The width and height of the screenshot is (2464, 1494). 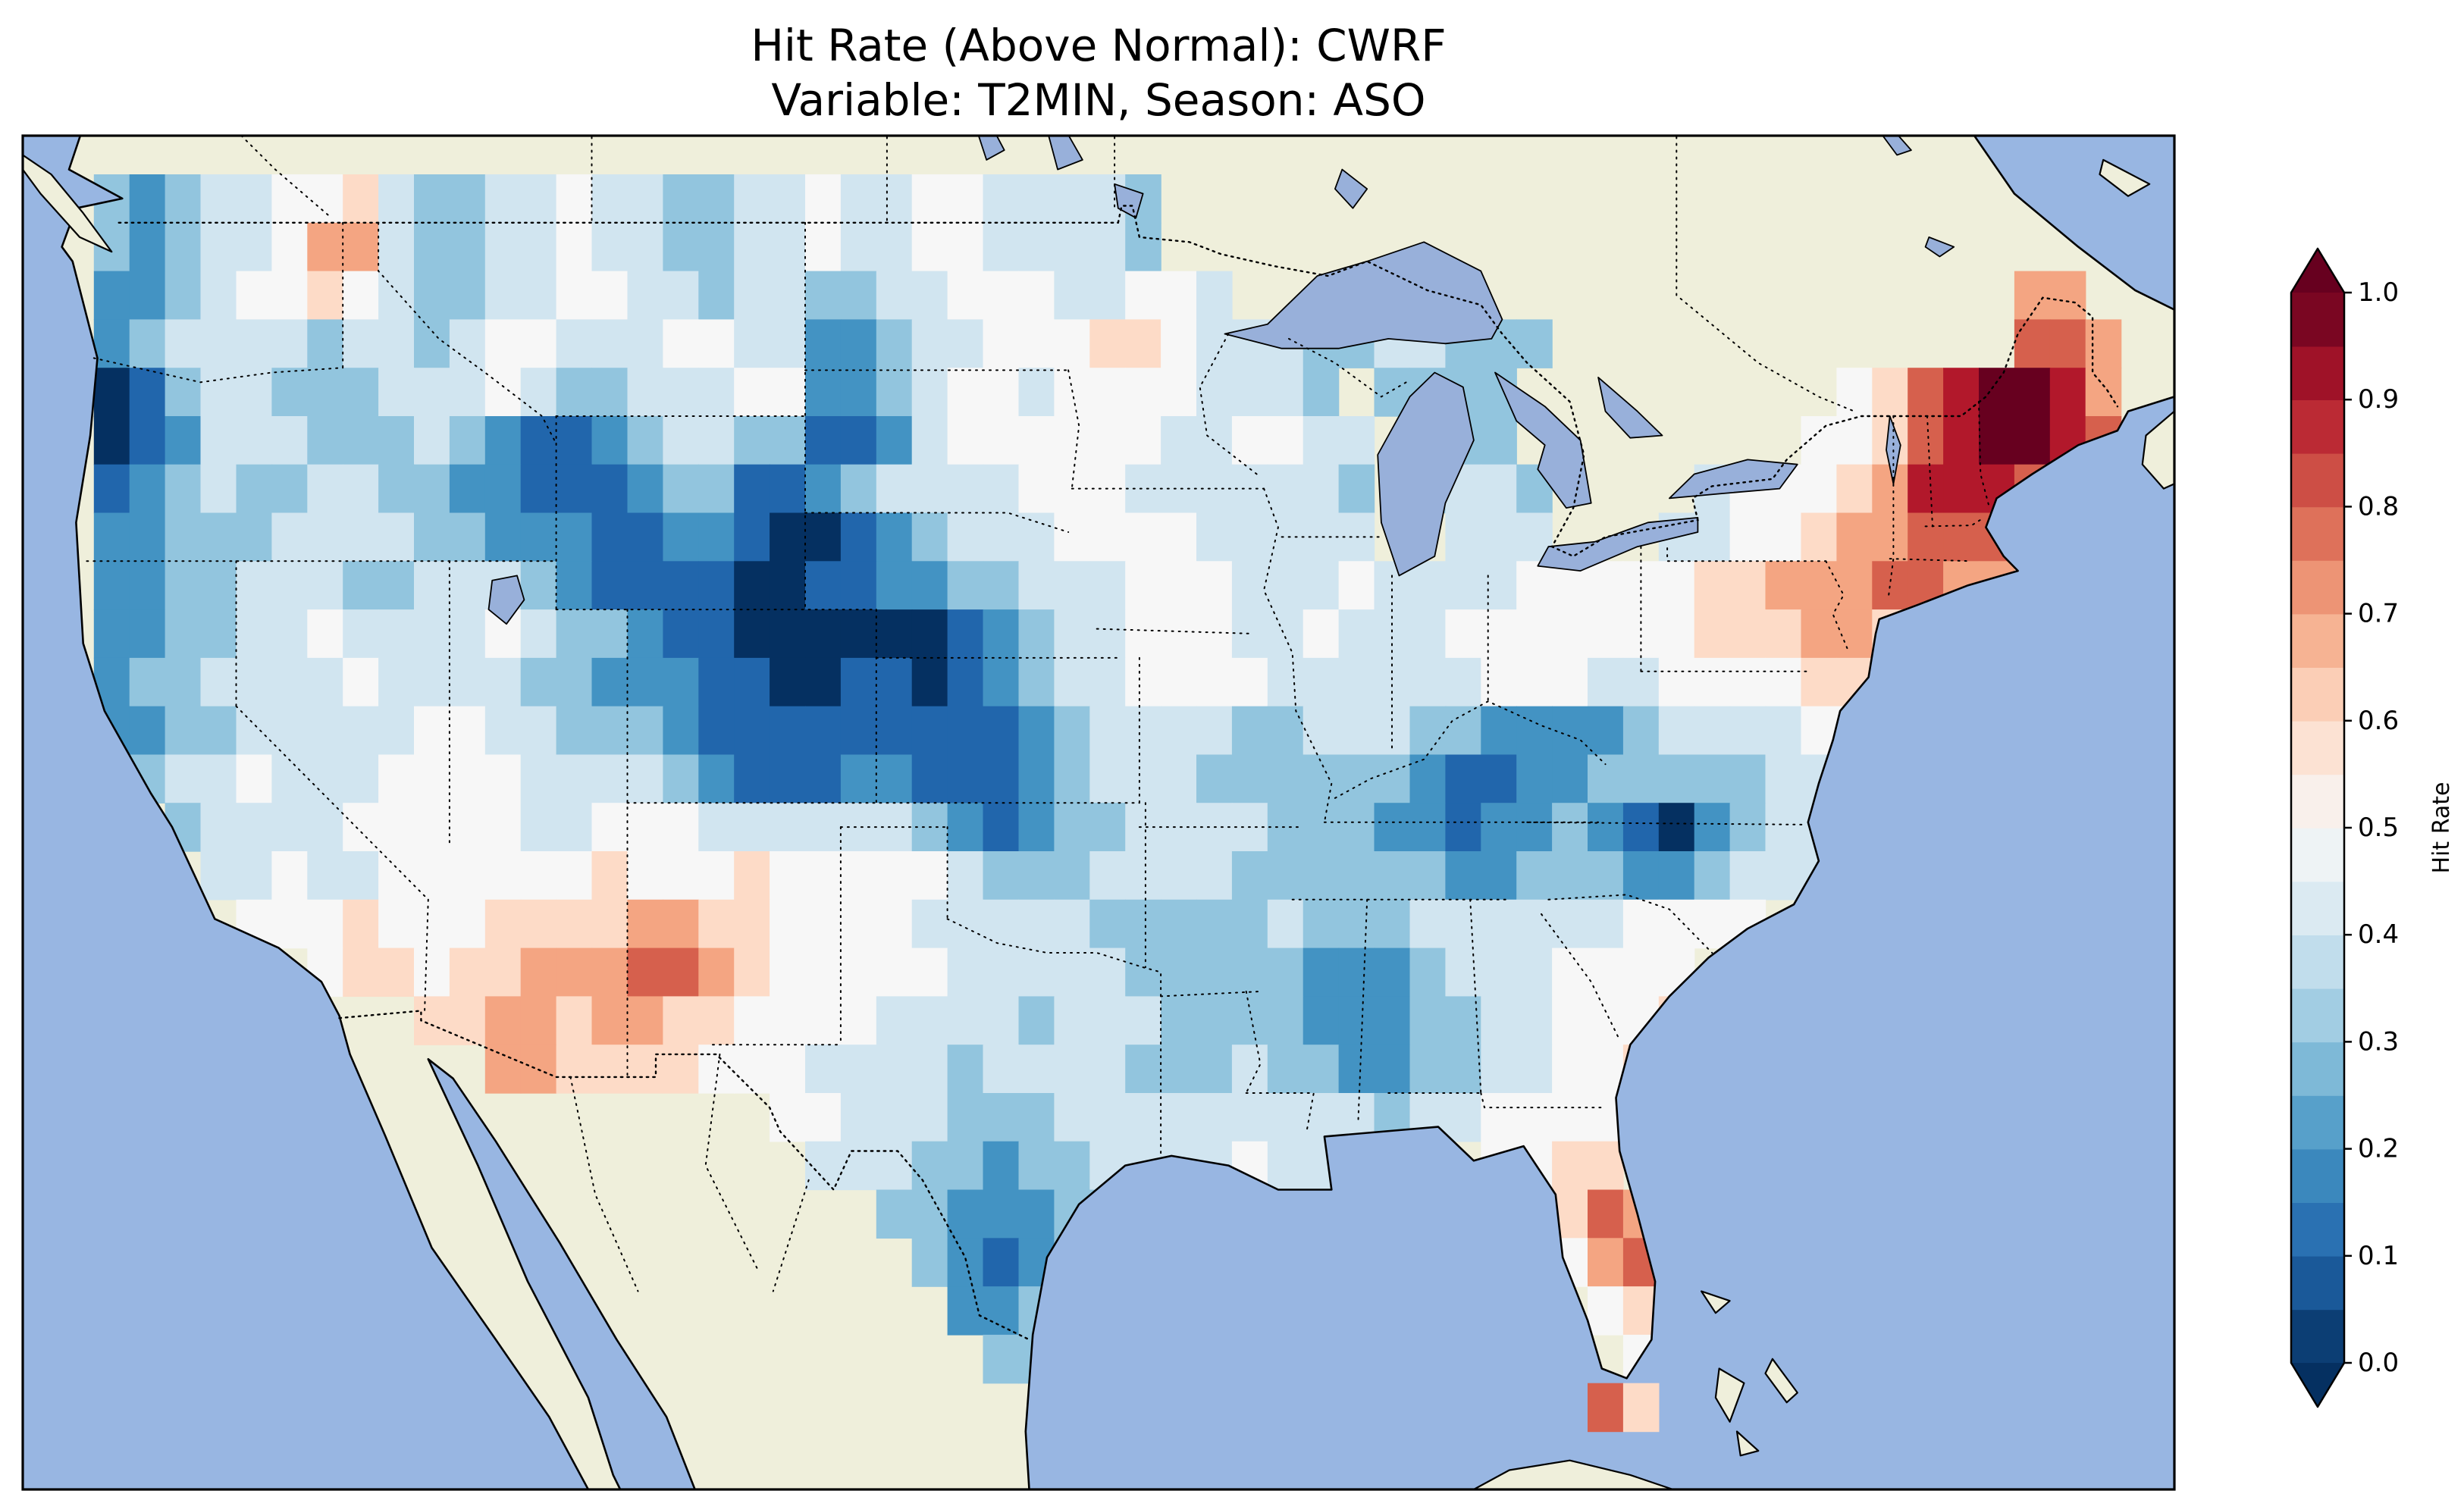 I want to click on heatmap-cells-overlay, so click(x=1624, y=1408).